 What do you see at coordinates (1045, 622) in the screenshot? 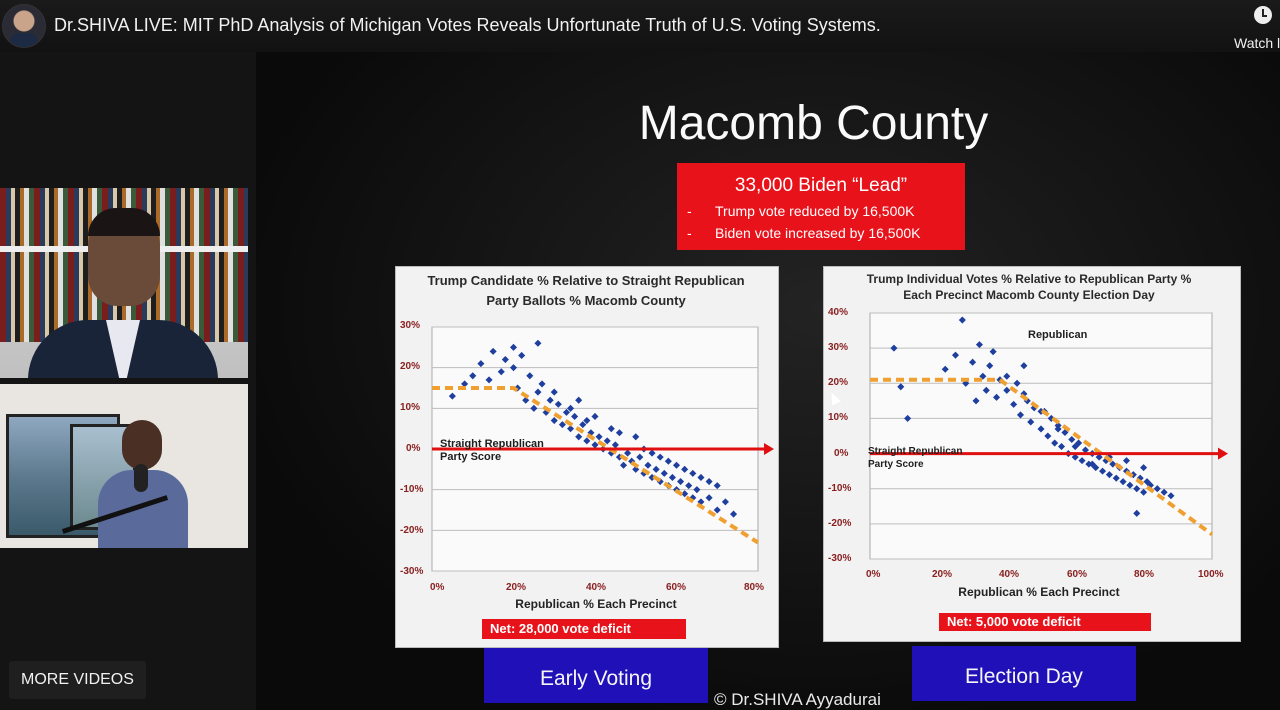
I see `net-deficit-label: Net: 5,000 vote deficit` at bounding box center [1045, 622].